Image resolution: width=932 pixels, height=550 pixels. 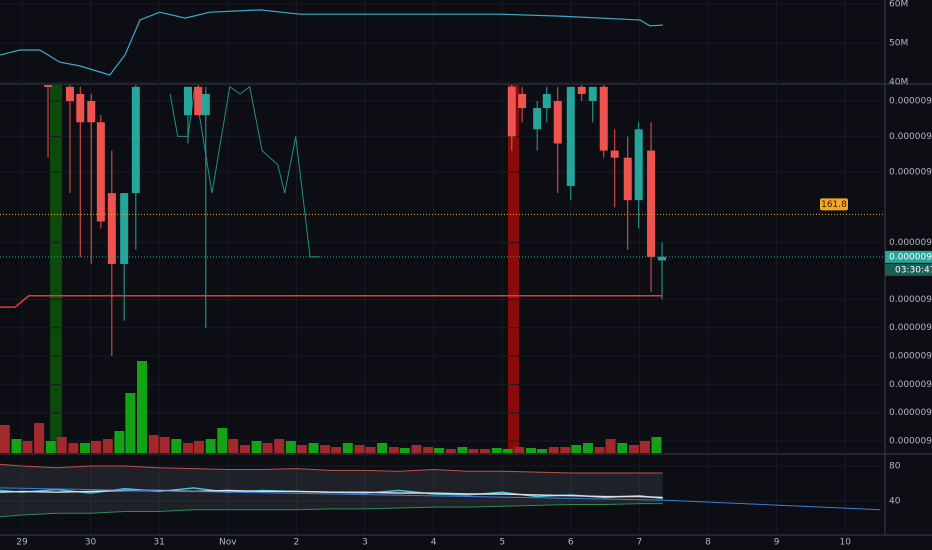 What do you see at coordinates (777, 543) in the screenshot?
I see `x-tick-label: 9` at bounding box center [777, 543].